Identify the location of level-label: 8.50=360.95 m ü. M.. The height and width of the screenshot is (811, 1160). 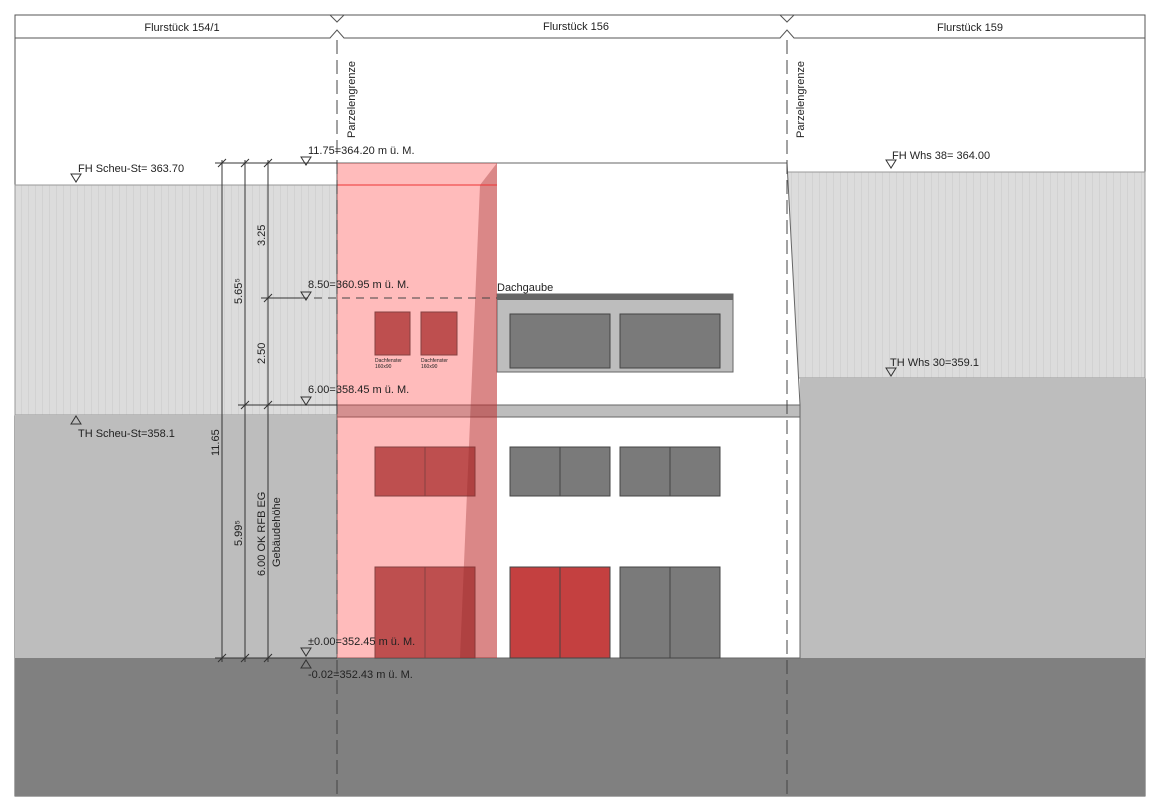
(358, 285).